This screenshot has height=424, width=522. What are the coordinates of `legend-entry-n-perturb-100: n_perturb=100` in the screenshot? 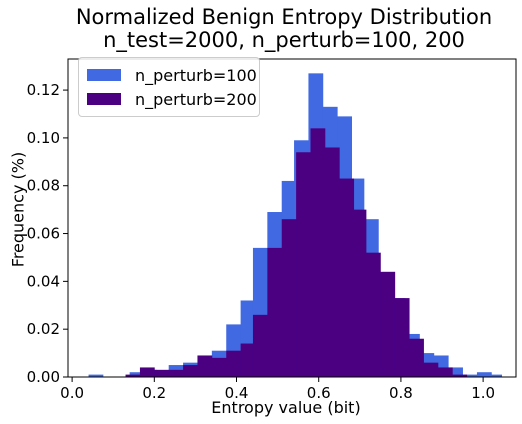 It's located at (172, 75).